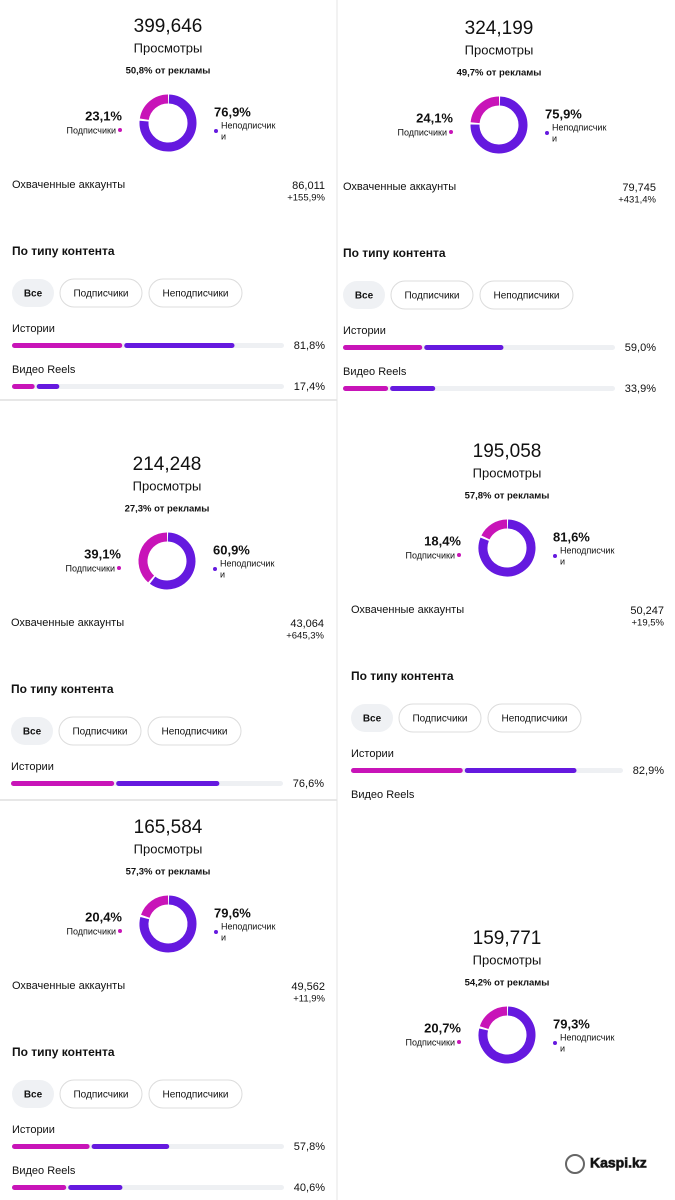  Describe the element at coordinates (507, 983) in the screenshot. I see `ad-share: 54,2% от рекламы` at that location.